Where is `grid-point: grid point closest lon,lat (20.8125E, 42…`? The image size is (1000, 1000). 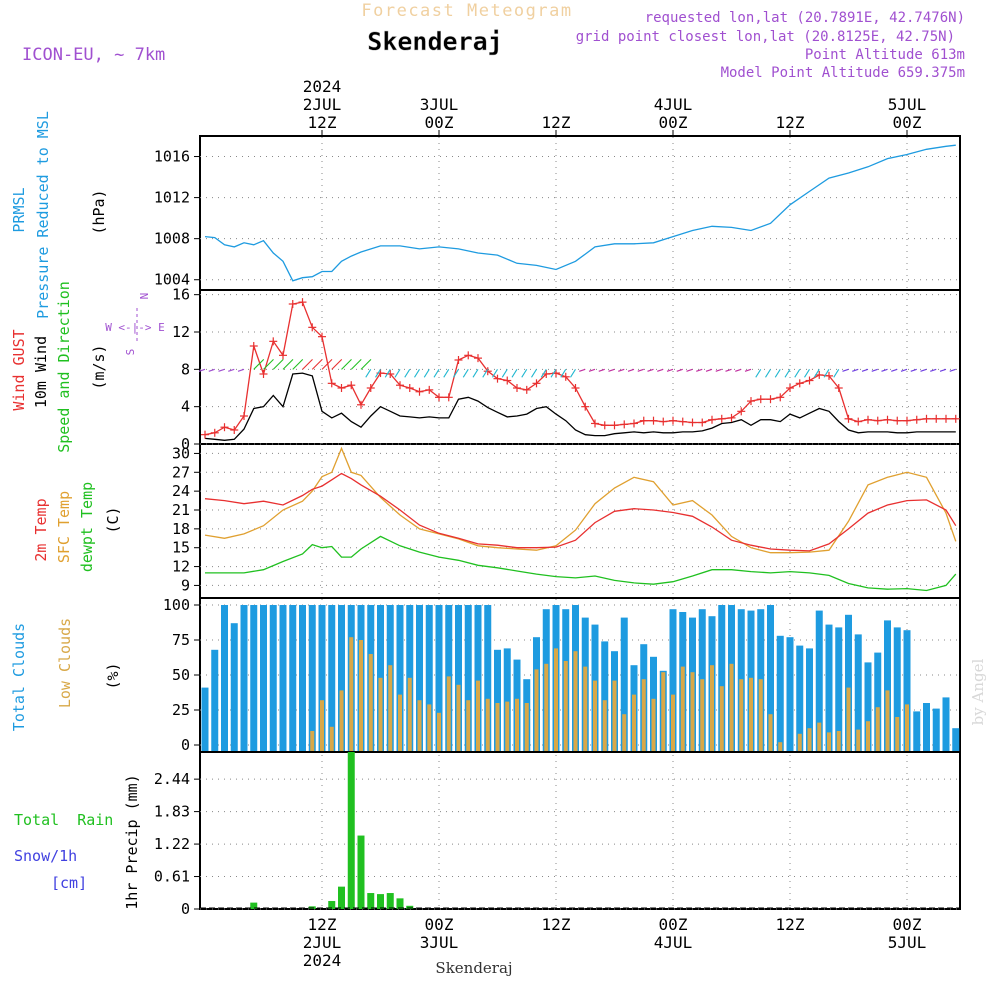
grid-point: grid point closest lon,lat (20.8125E, 42… is located at coordinates (765, 37).